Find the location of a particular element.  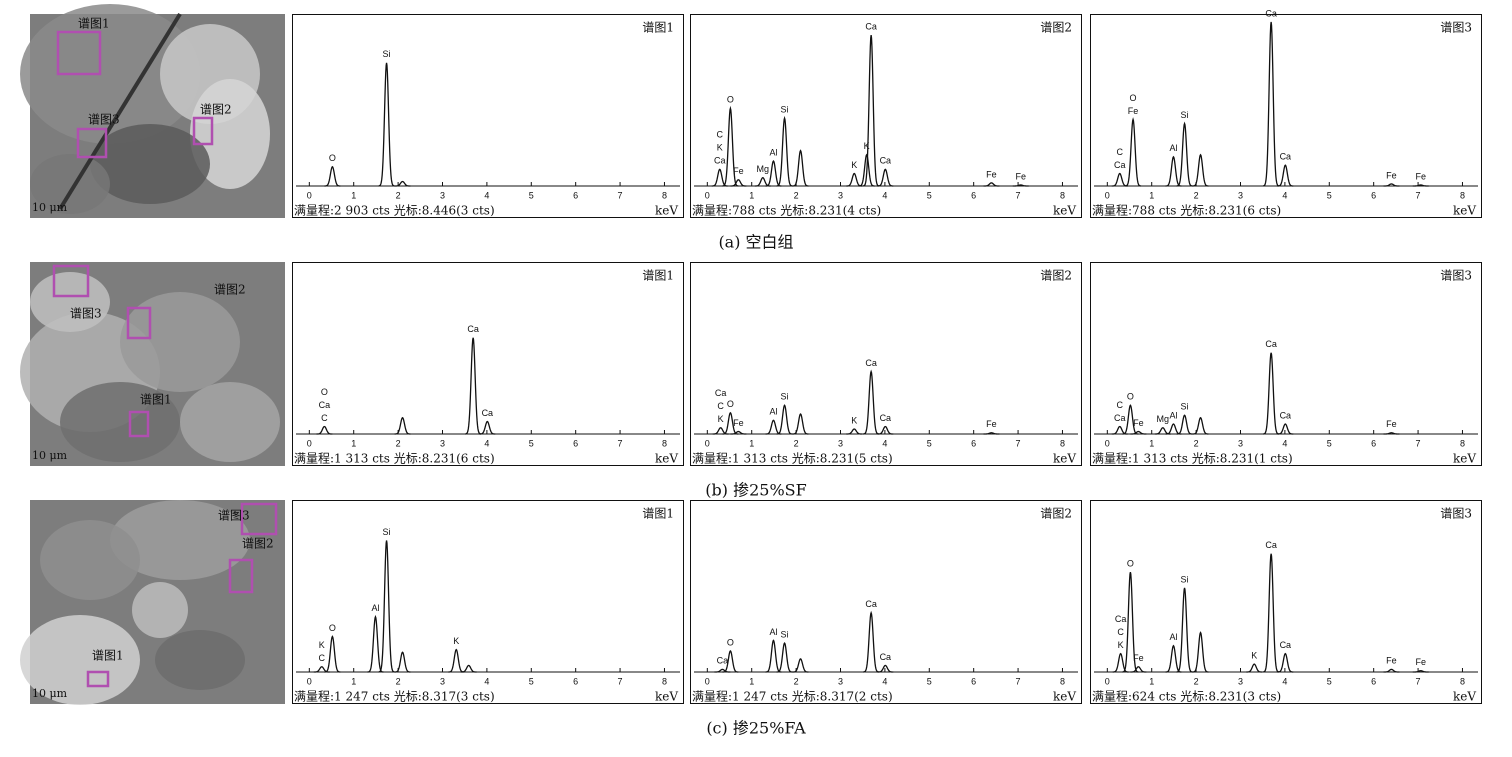

spectrum-footer: 满量程:1 313 cts 光标:8.231(5 cts) is located at coordinates (792, 458).